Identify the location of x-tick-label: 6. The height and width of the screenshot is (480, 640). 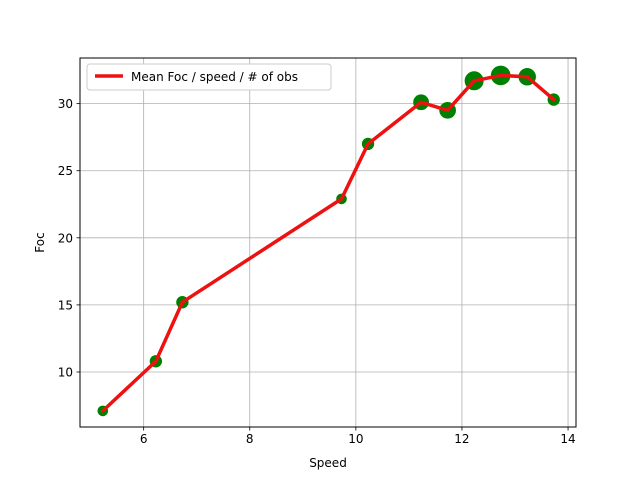
(144, 439).